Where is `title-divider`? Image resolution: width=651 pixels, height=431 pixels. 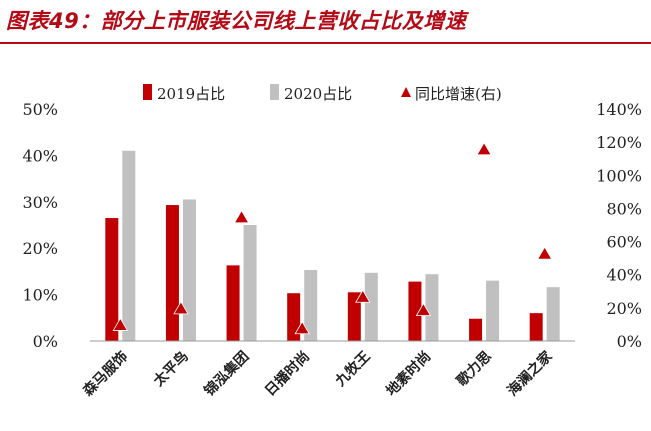
title-divider is located at coordinates (325, 43).